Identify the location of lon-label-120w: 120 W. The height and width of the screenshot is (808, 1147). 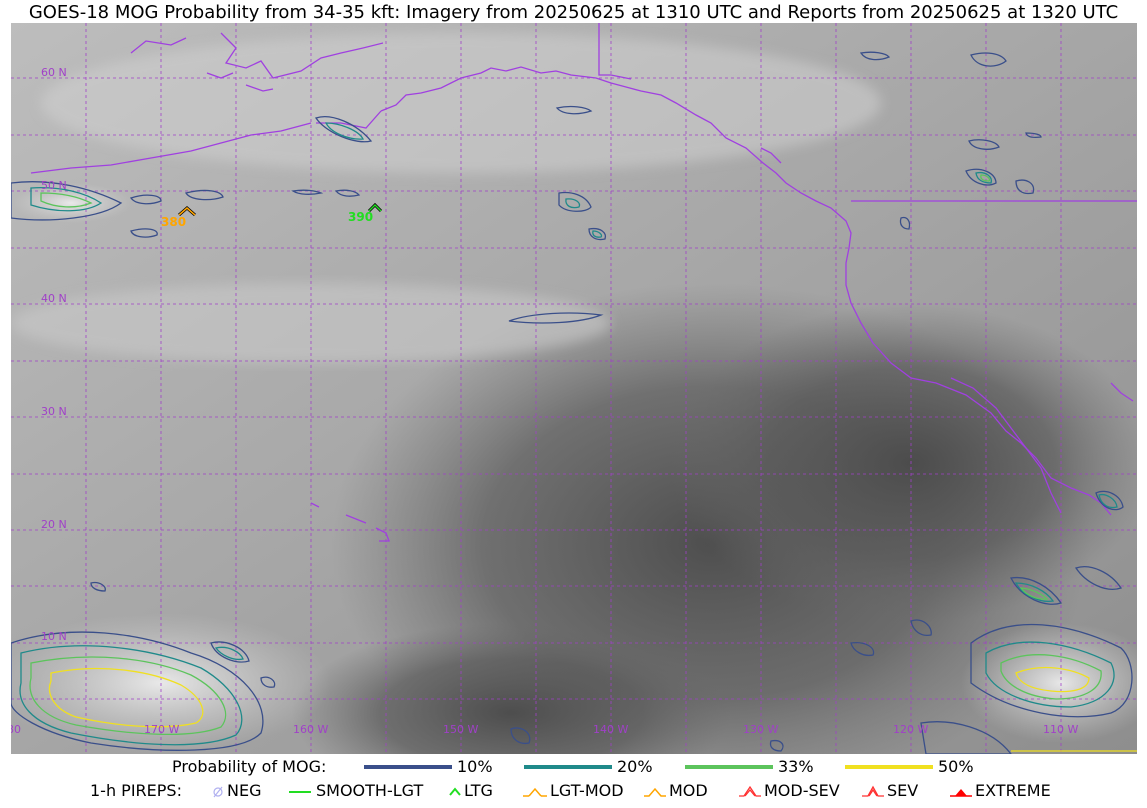
(910, 729).